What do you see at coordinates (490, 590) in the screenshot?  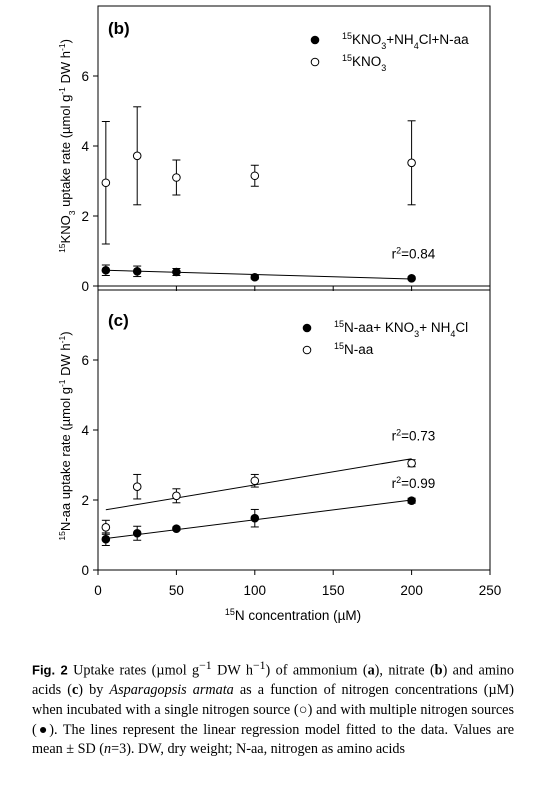 I see `x-tick-label: 250` at bounding box center [490, 590].